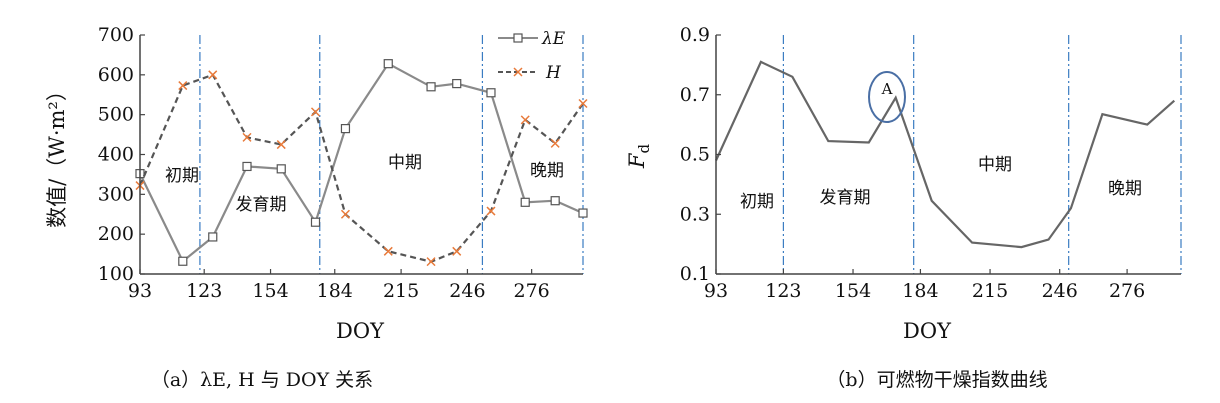 The height and width of the screenshot is (403, 1220). I want to click on chart-b-y-ticks: 0.1 0.3 0.5 0.7 0.9, so click(700, 154).